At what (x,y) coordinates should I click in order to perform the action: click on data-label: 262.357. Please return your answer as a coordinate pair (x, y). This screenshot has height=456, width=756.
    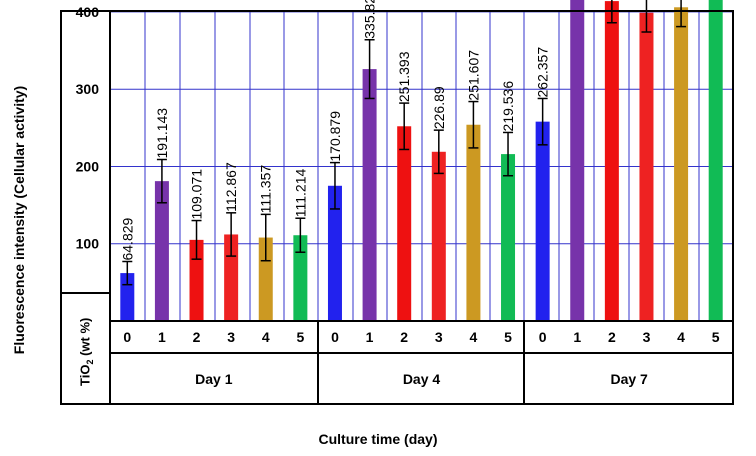
    Looking at the image, I should click on (543, 72).